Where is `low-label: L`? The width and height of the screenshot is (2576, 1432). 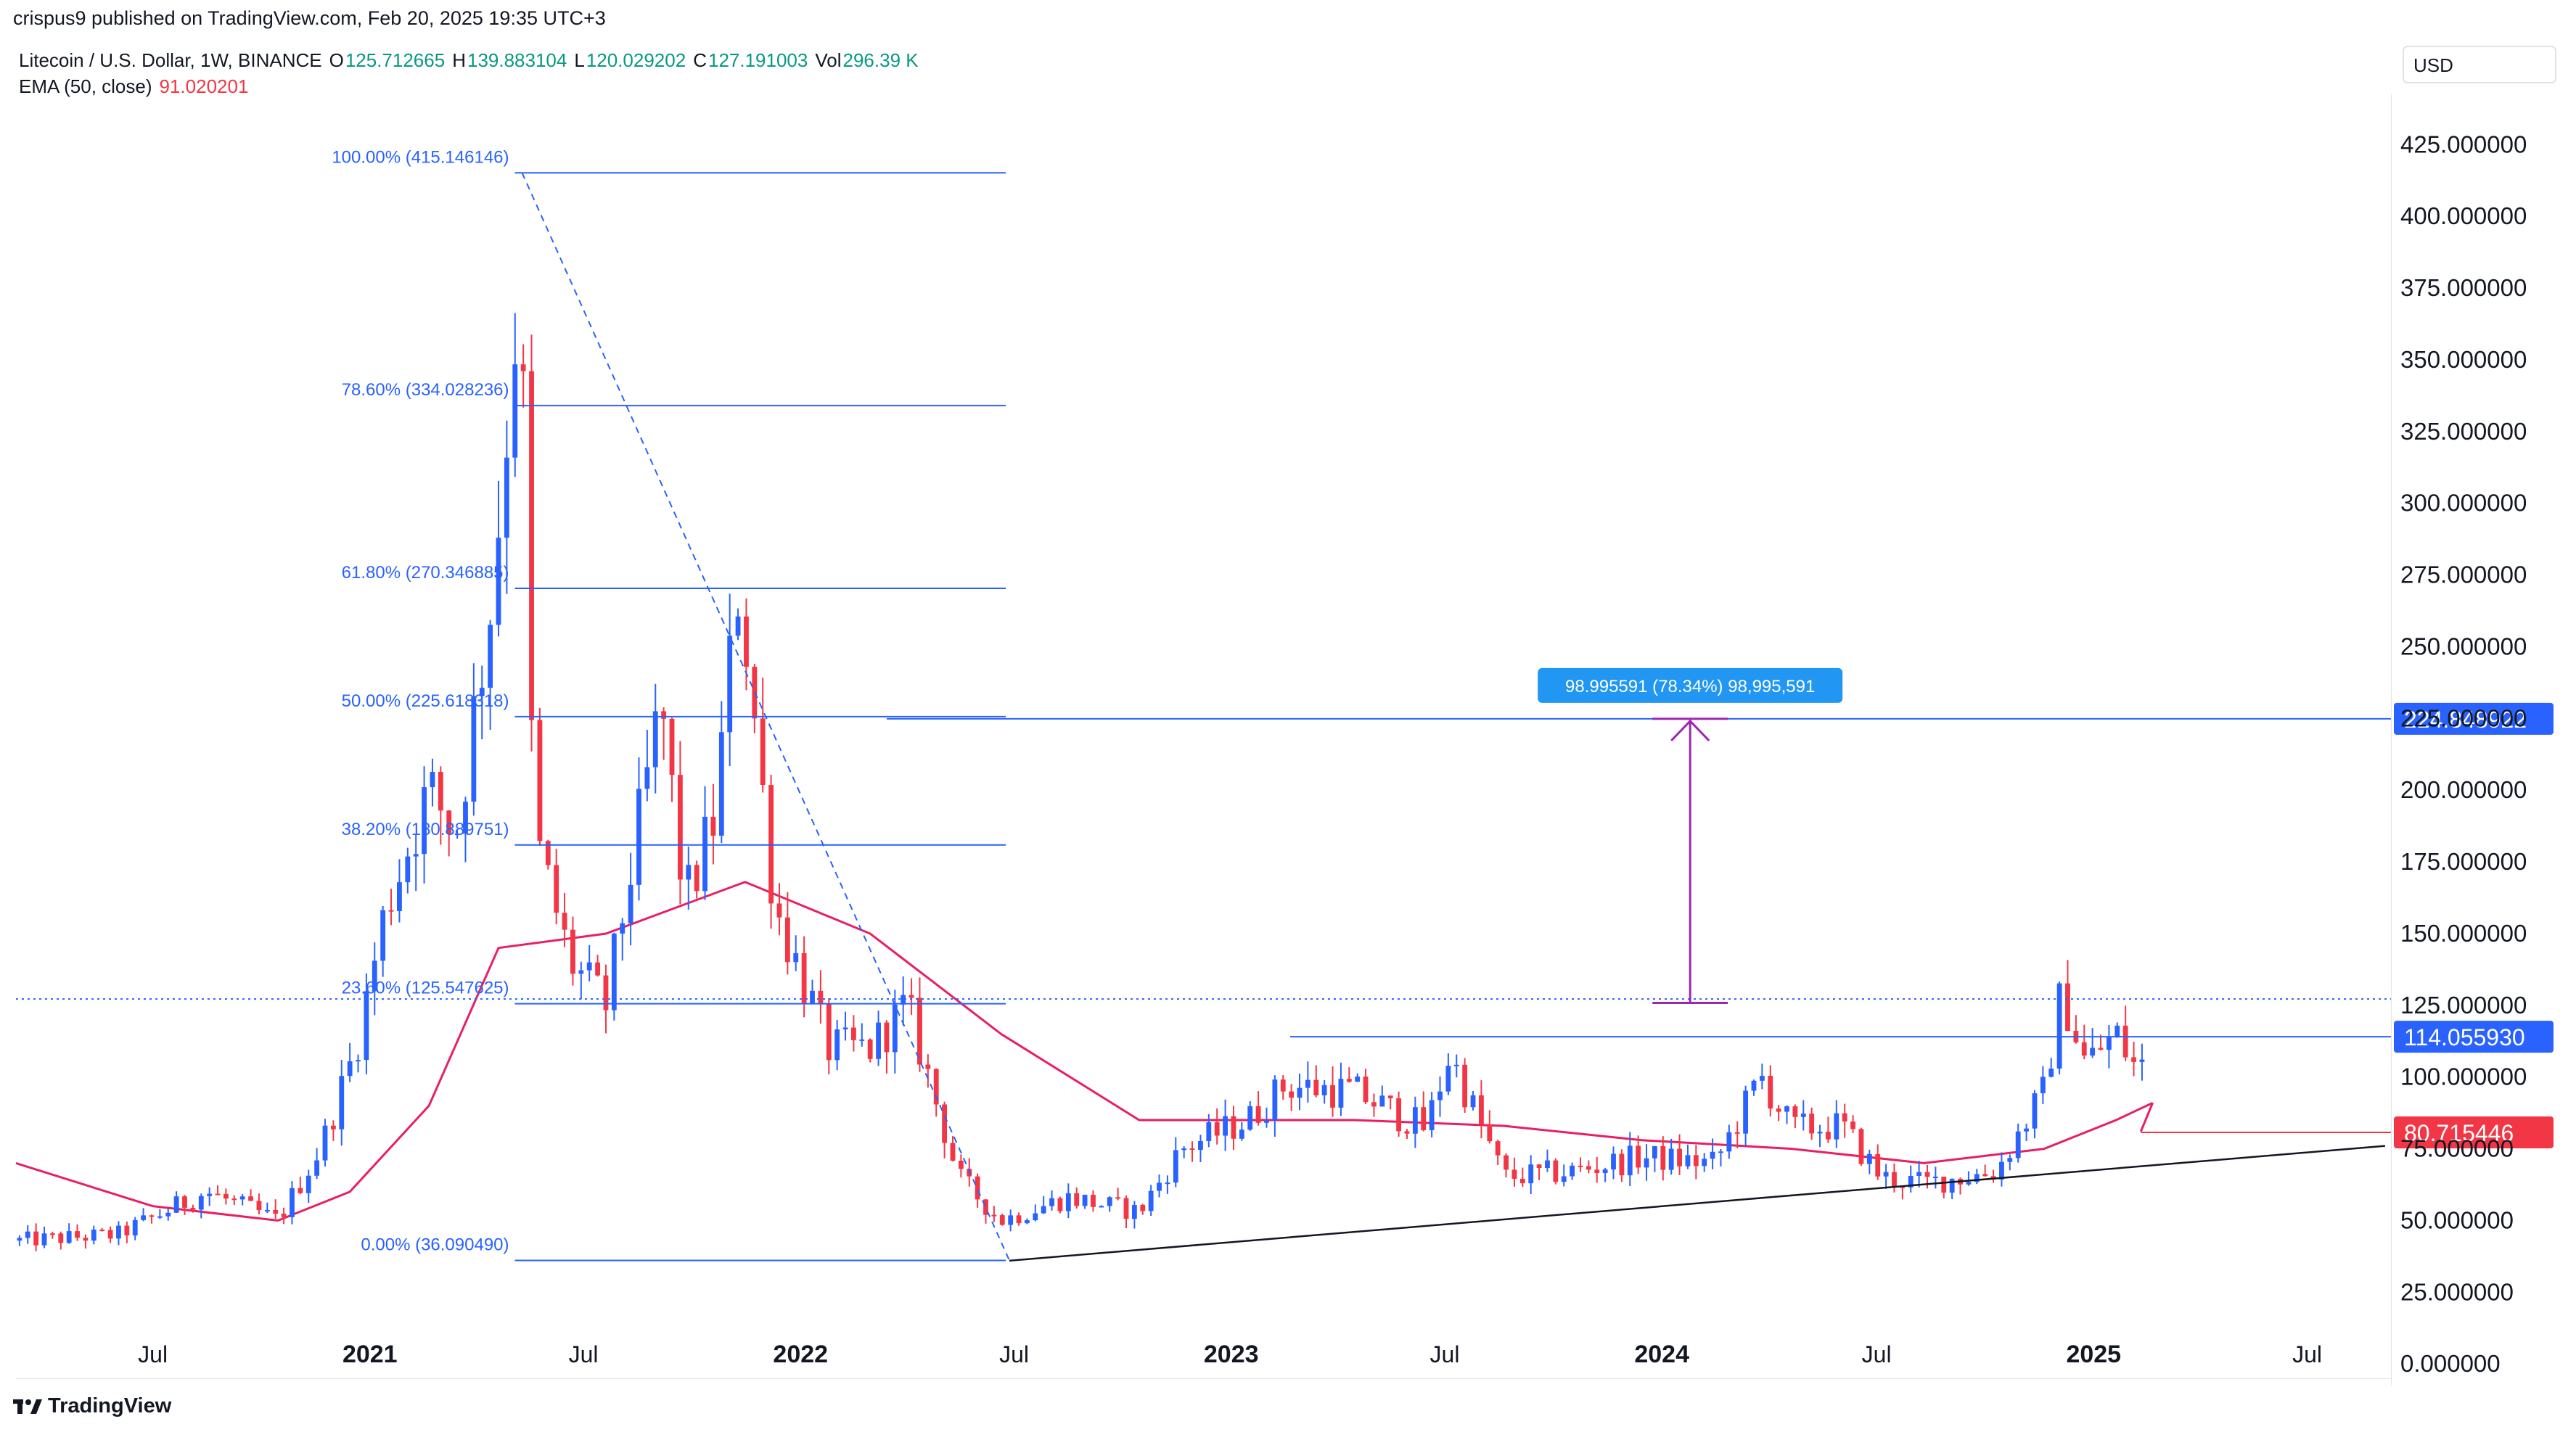 low-label: L is located at coordinates (579, 60).